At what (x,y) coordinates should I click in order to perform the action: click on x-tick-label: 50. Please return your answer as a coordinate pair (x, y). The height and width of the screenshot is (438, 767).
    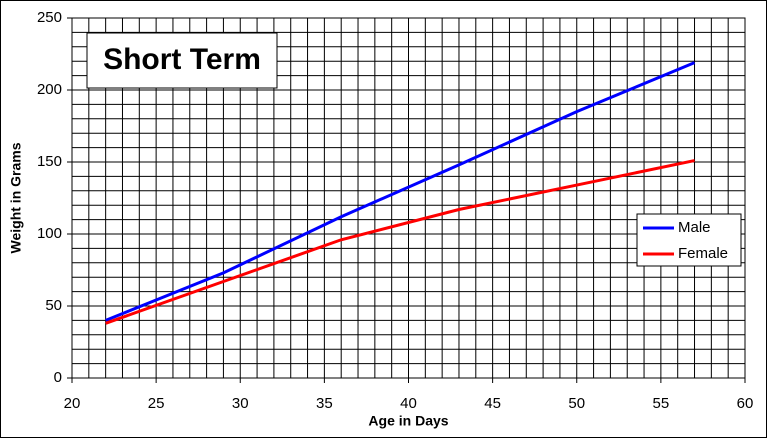
    Looking at the image, I should click on (576, 403).